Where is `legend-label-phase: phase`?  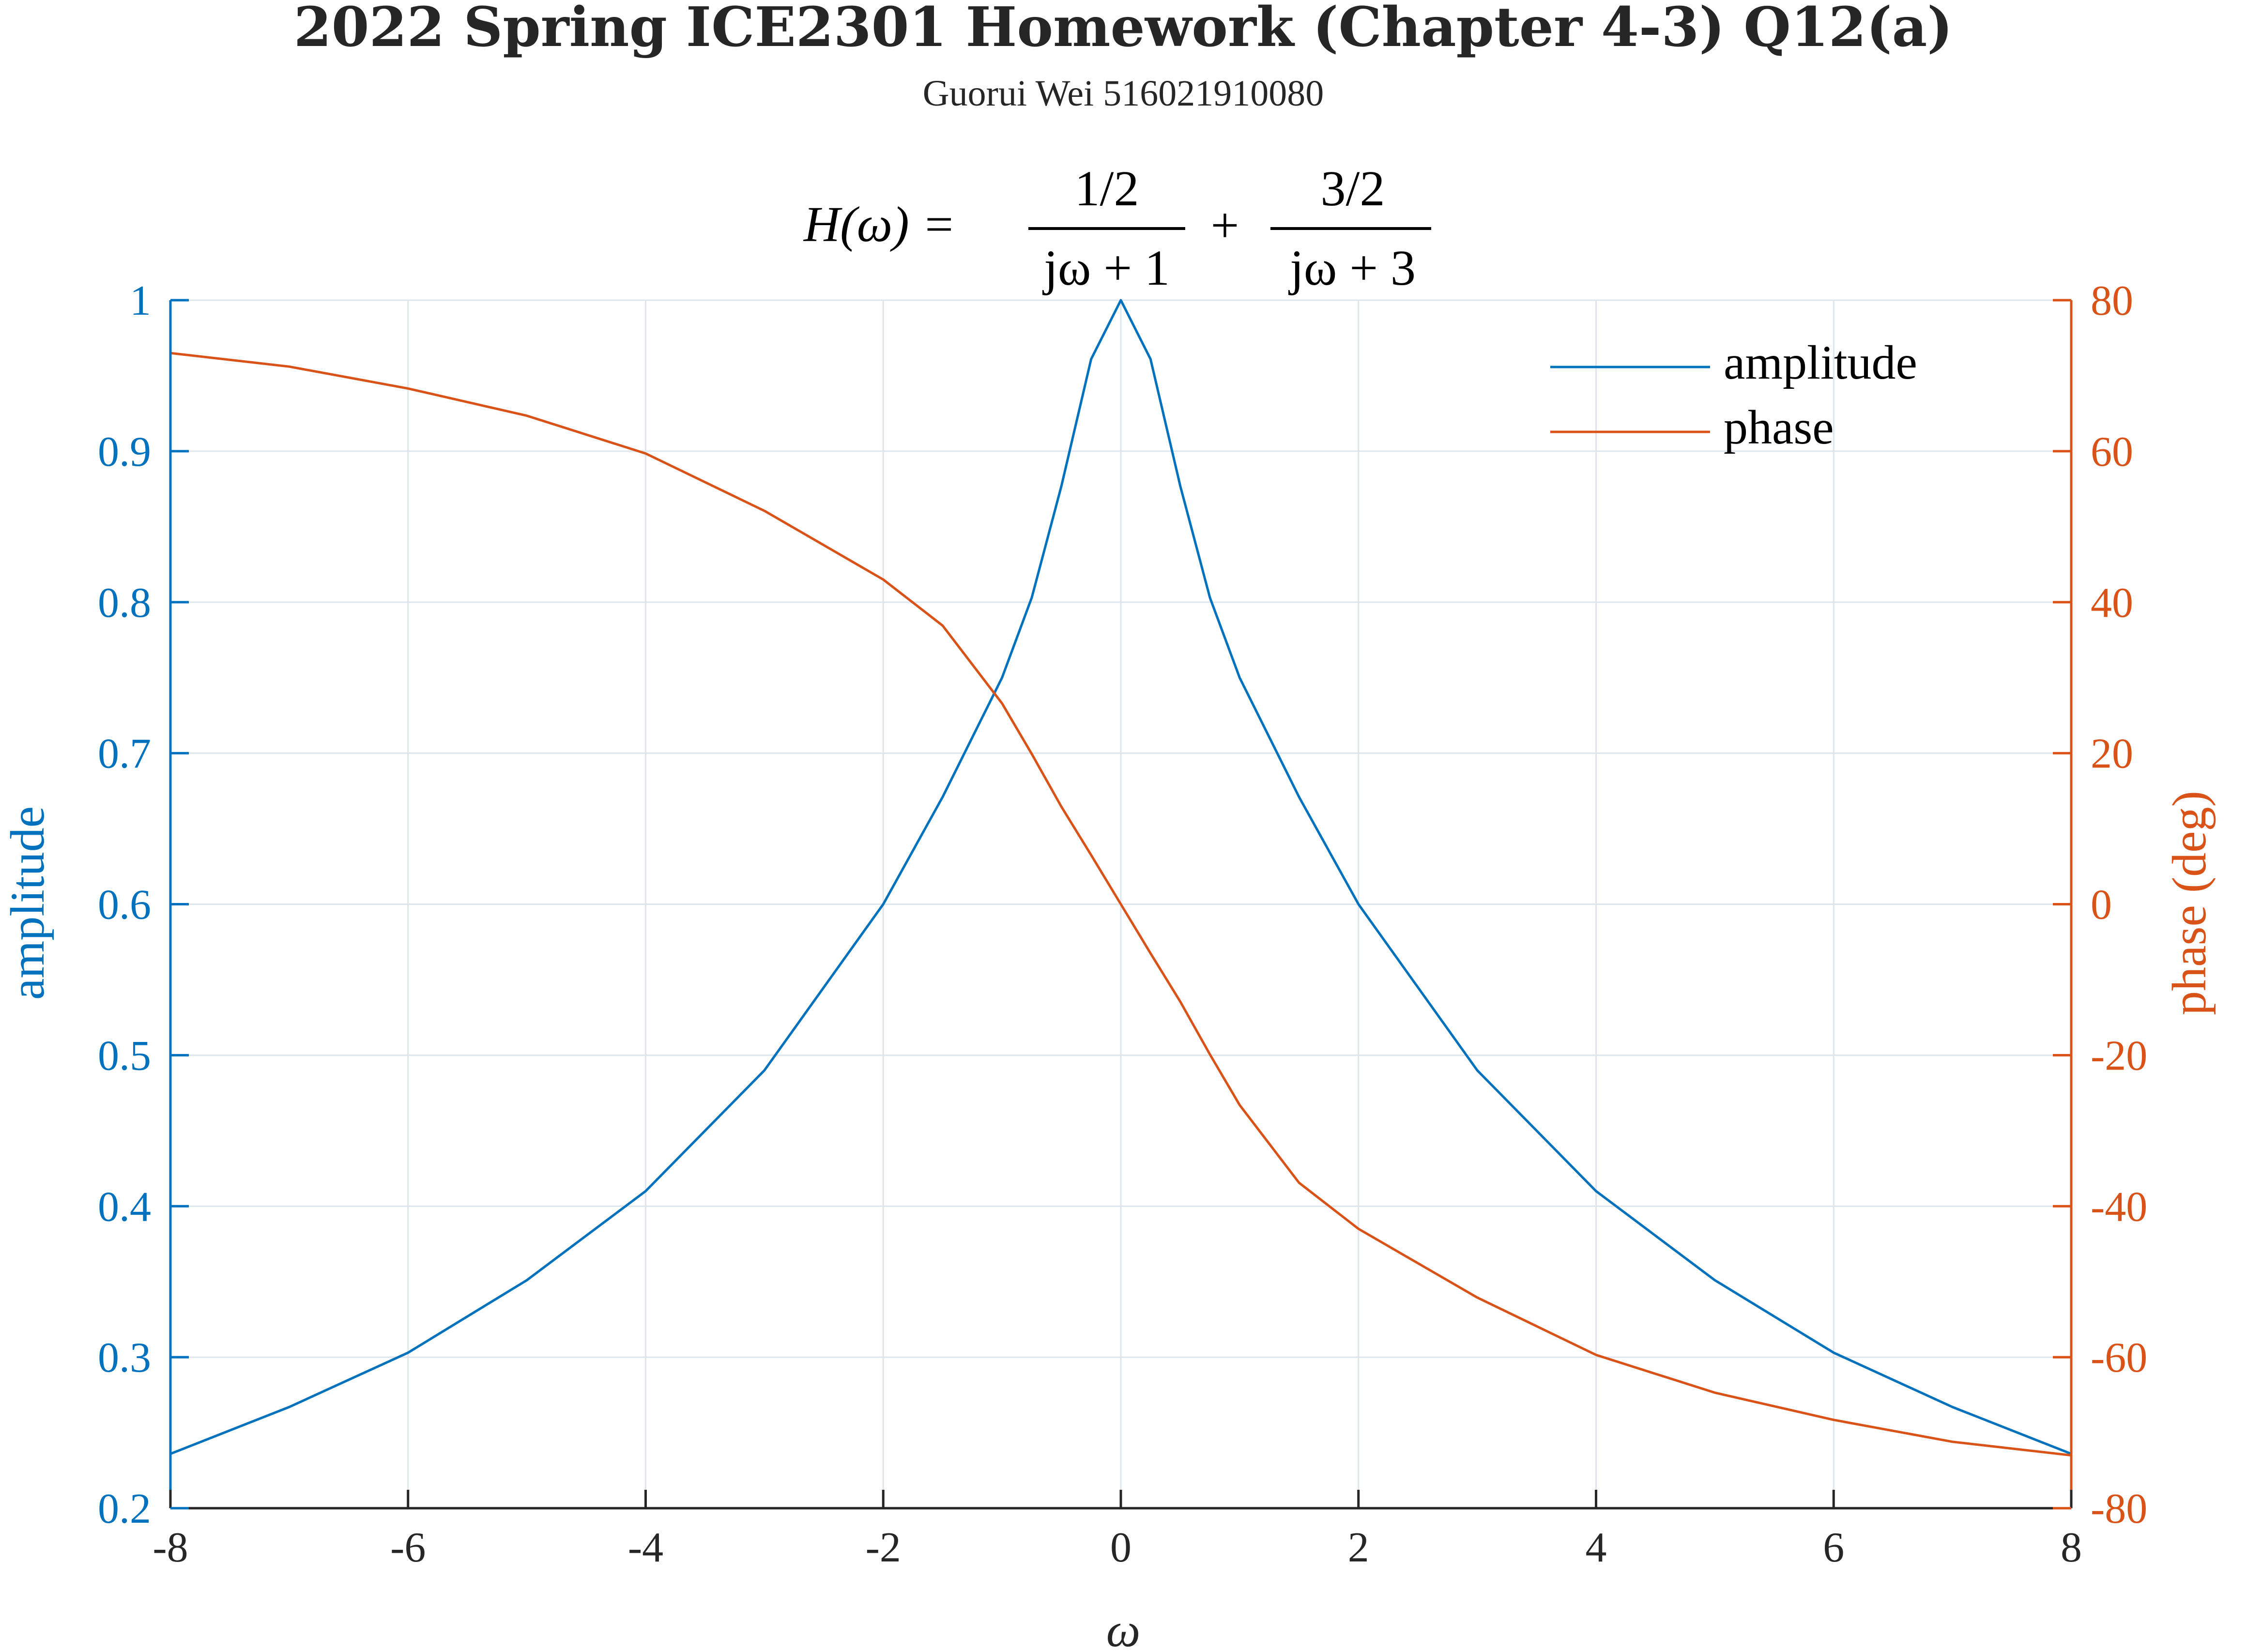
legend-label-phase: phase is located at coordinates (1779, 427).